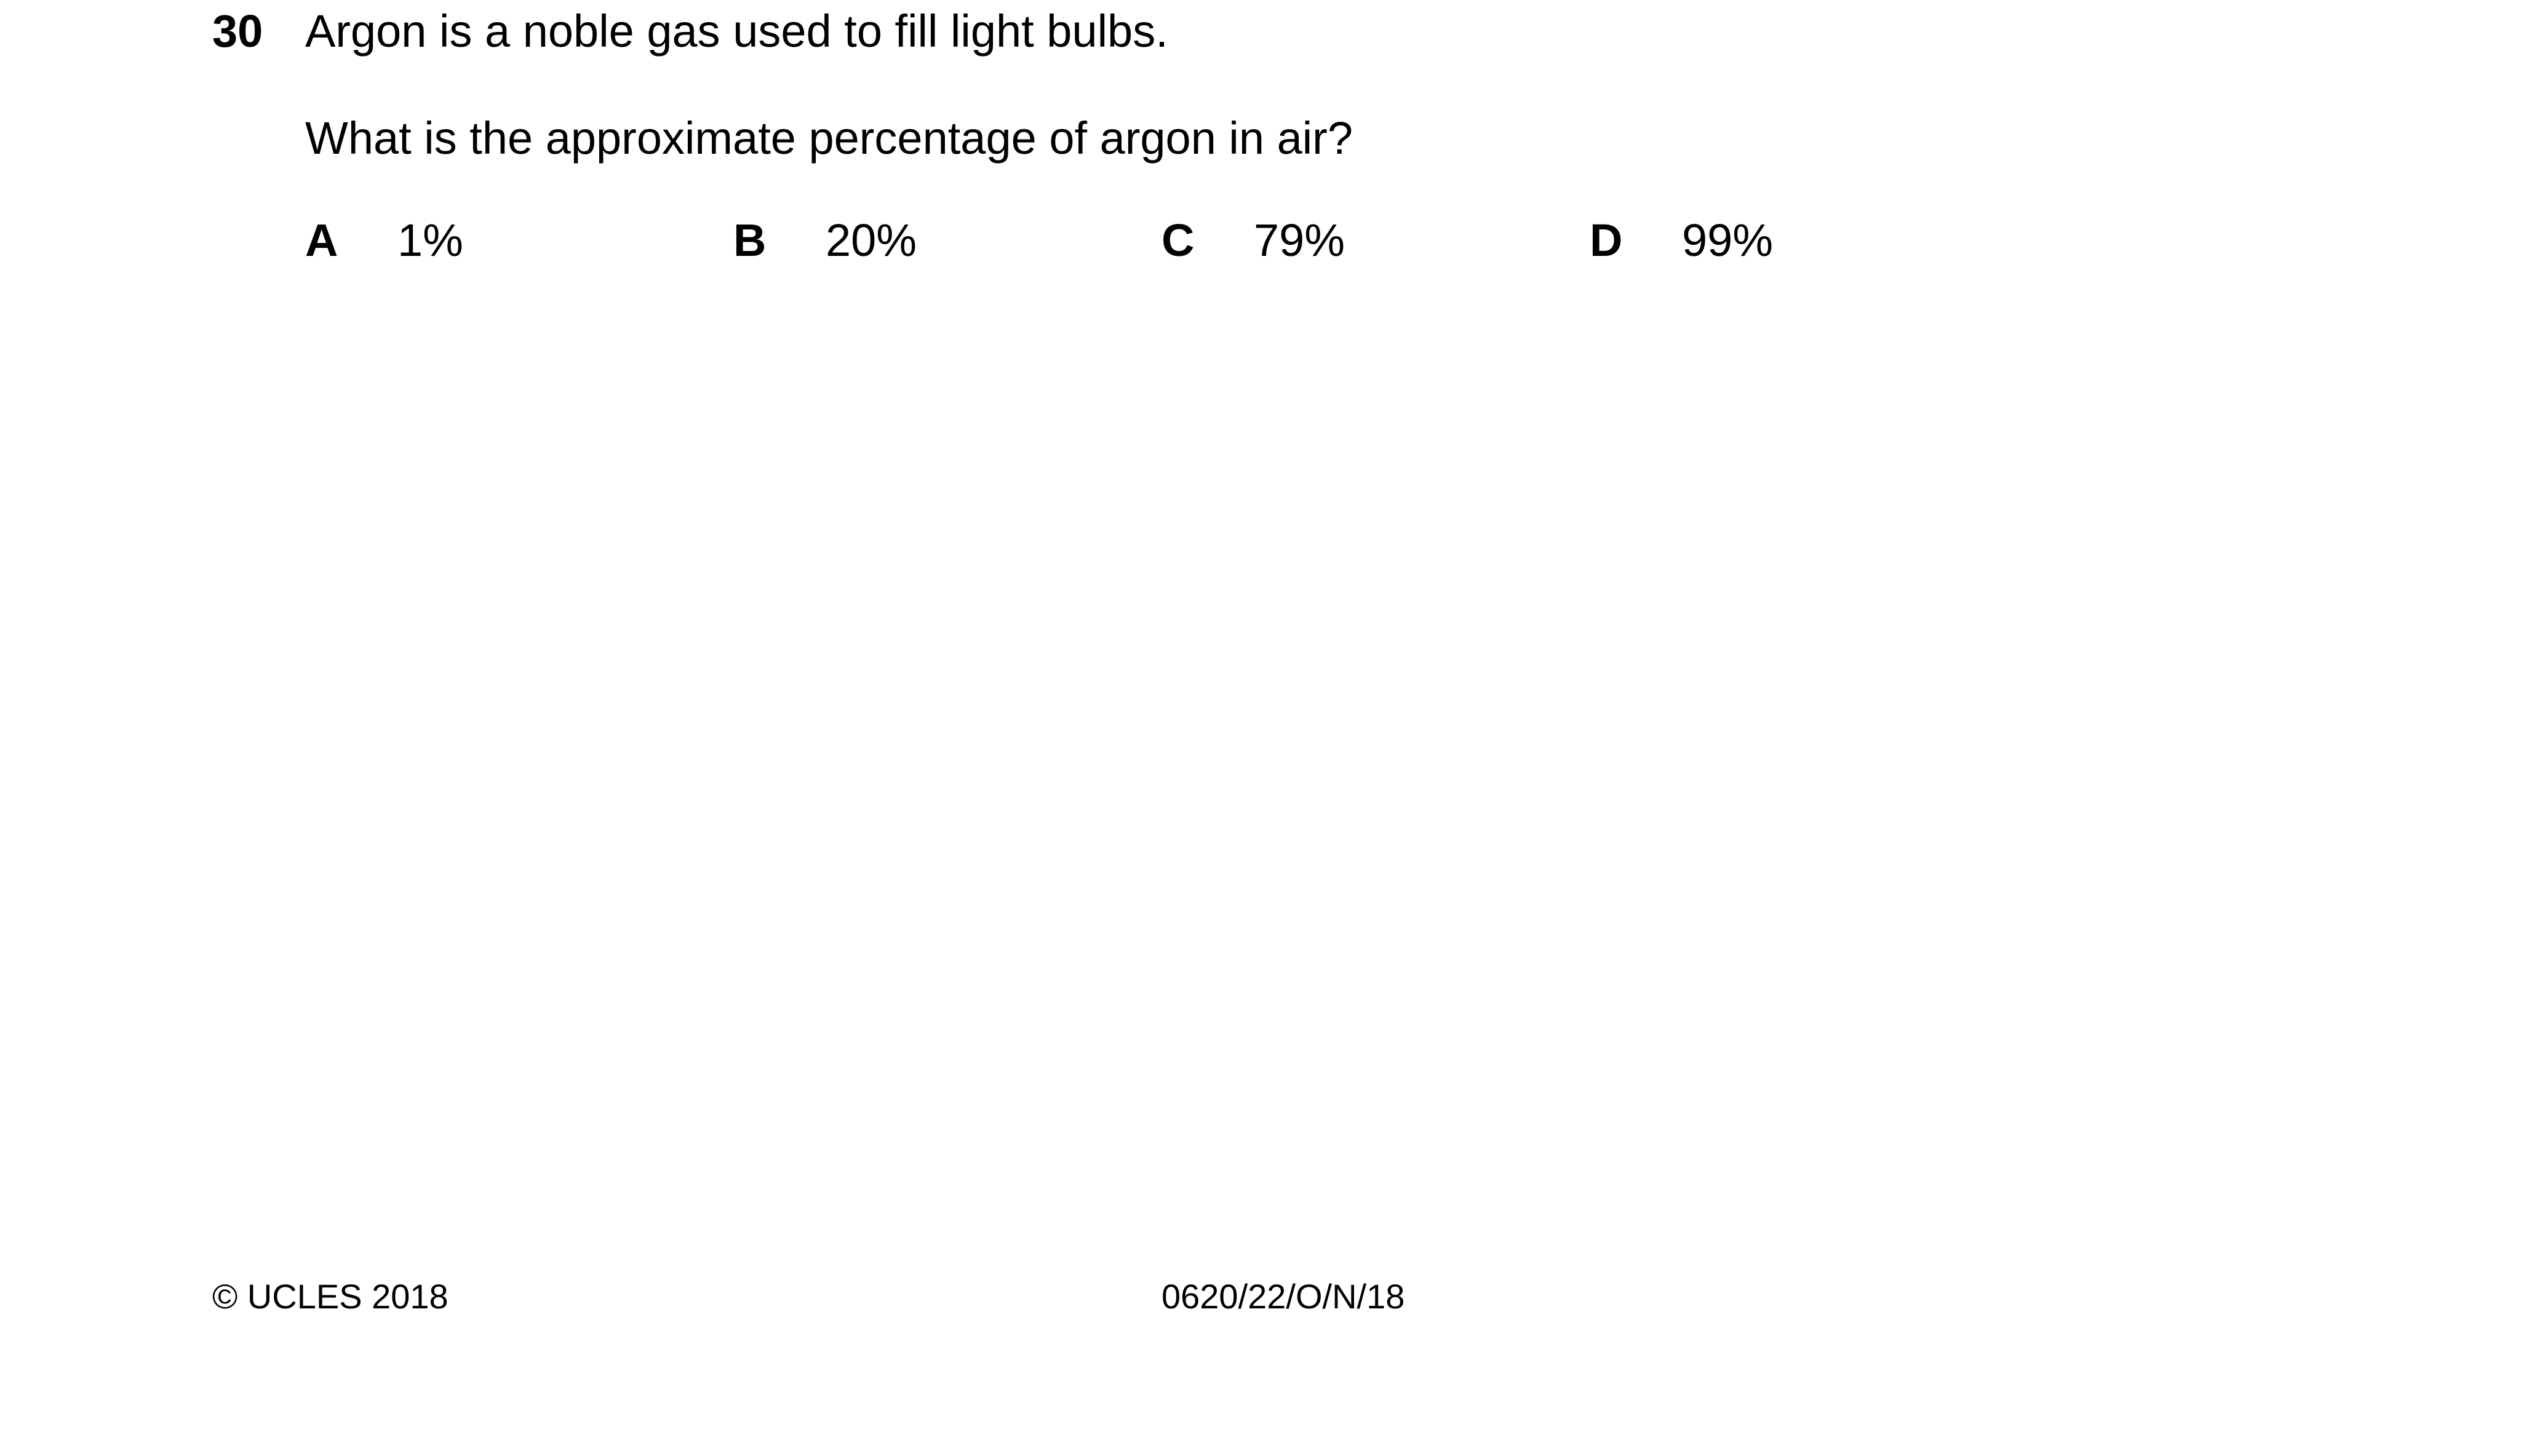  I want to click on option-c-value: 79%, so click(1299, 240).